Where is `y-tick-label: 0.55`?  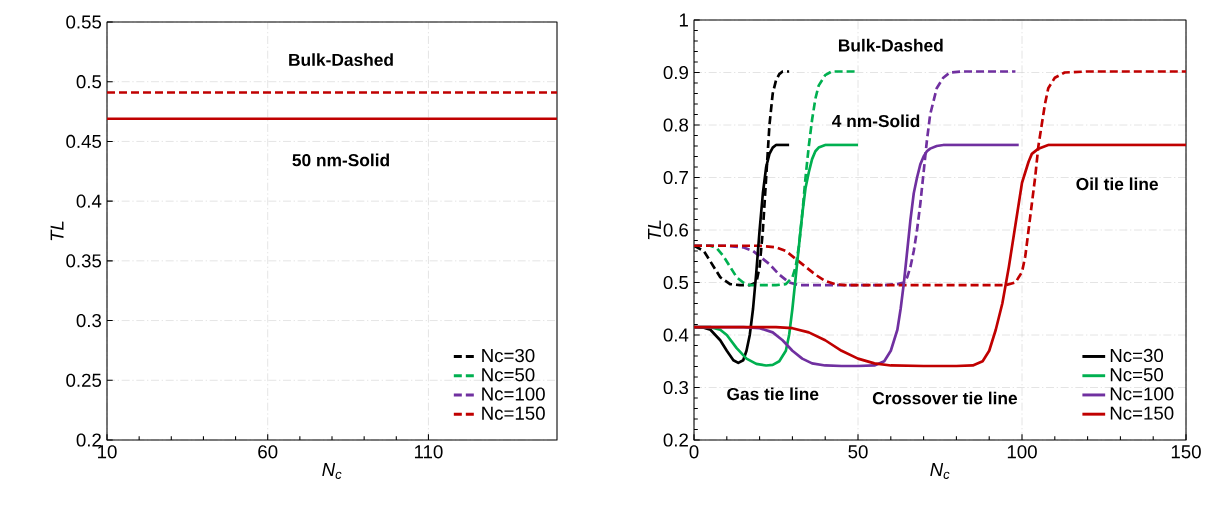 y-tick-label: 0.55 is located at coordinates (84, 22).